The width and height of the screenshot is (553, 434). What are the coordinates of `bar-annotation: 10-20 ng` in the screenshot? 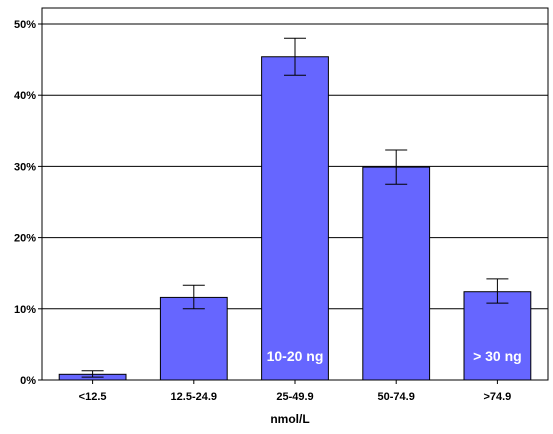 It's located at (295, 356).